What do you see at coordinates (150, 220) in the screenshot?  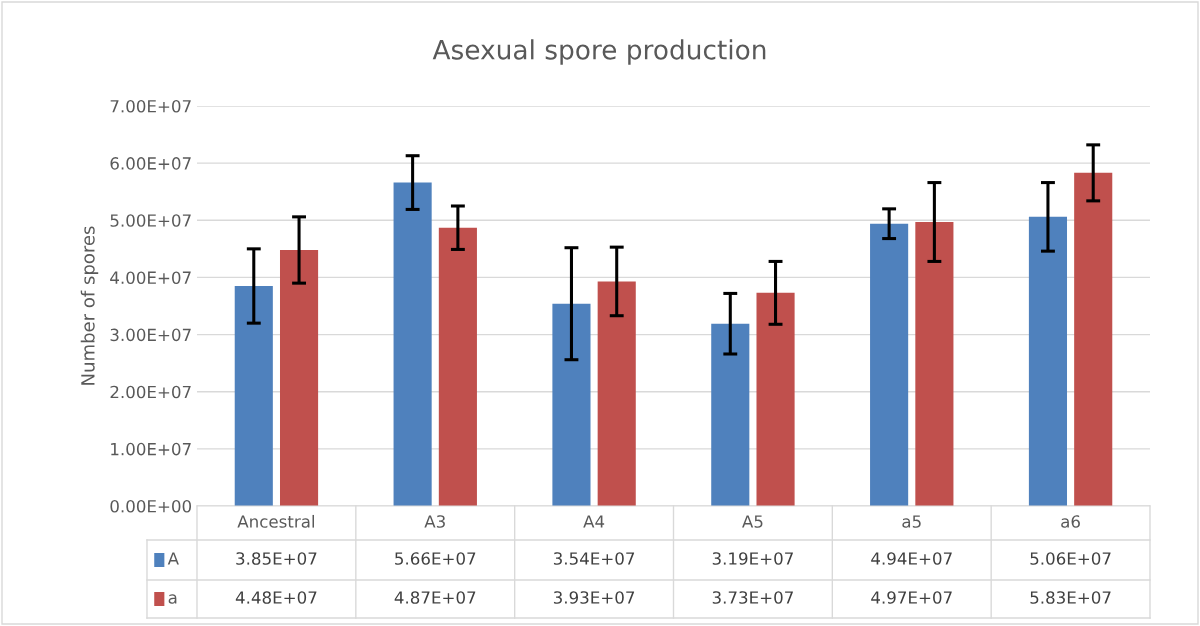 I see `y-tick-label: 5.00E+07` at bounding box center [150, 220].